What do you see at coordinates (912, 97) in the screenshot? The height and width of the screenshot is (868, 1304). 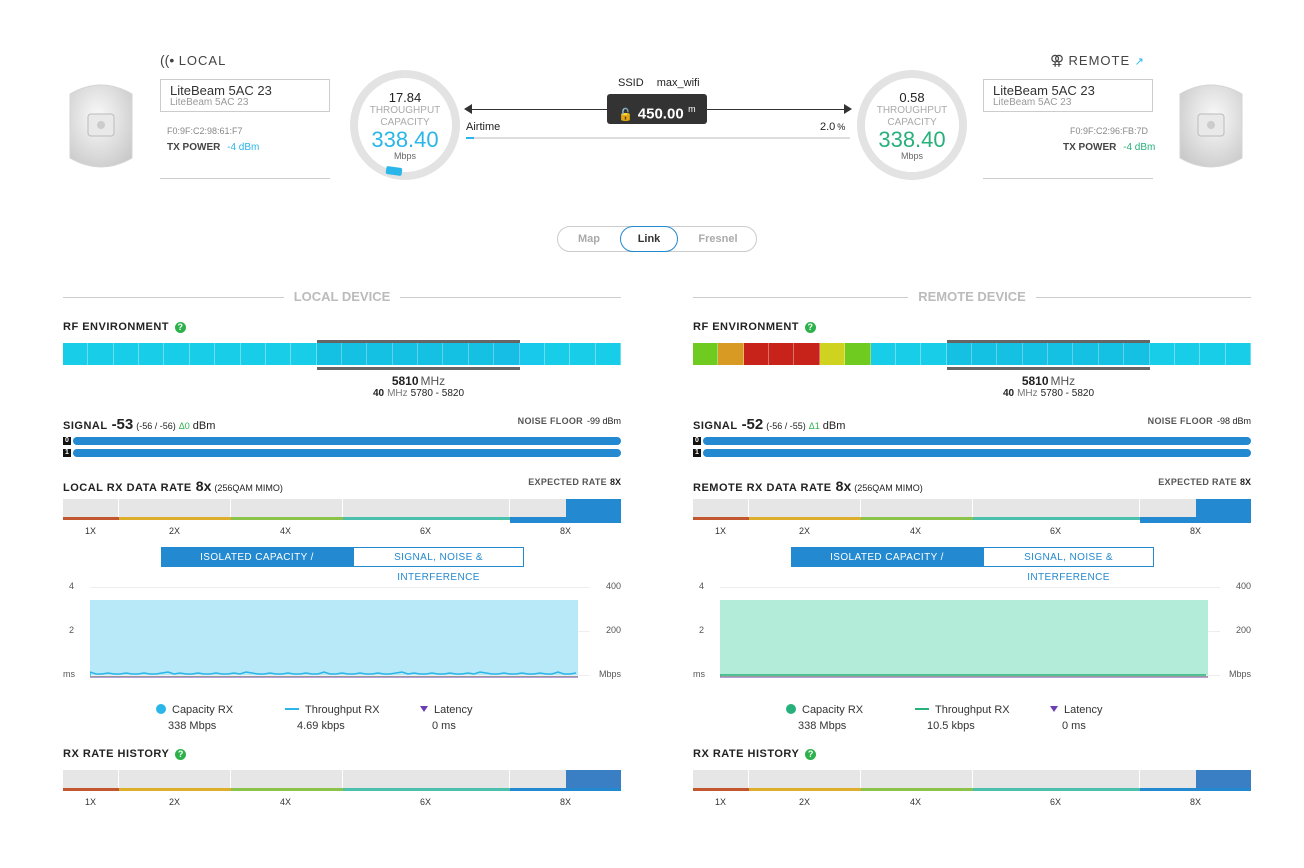 I see `remote-throughput-value: 0.58` at bounding box center [912, 97].